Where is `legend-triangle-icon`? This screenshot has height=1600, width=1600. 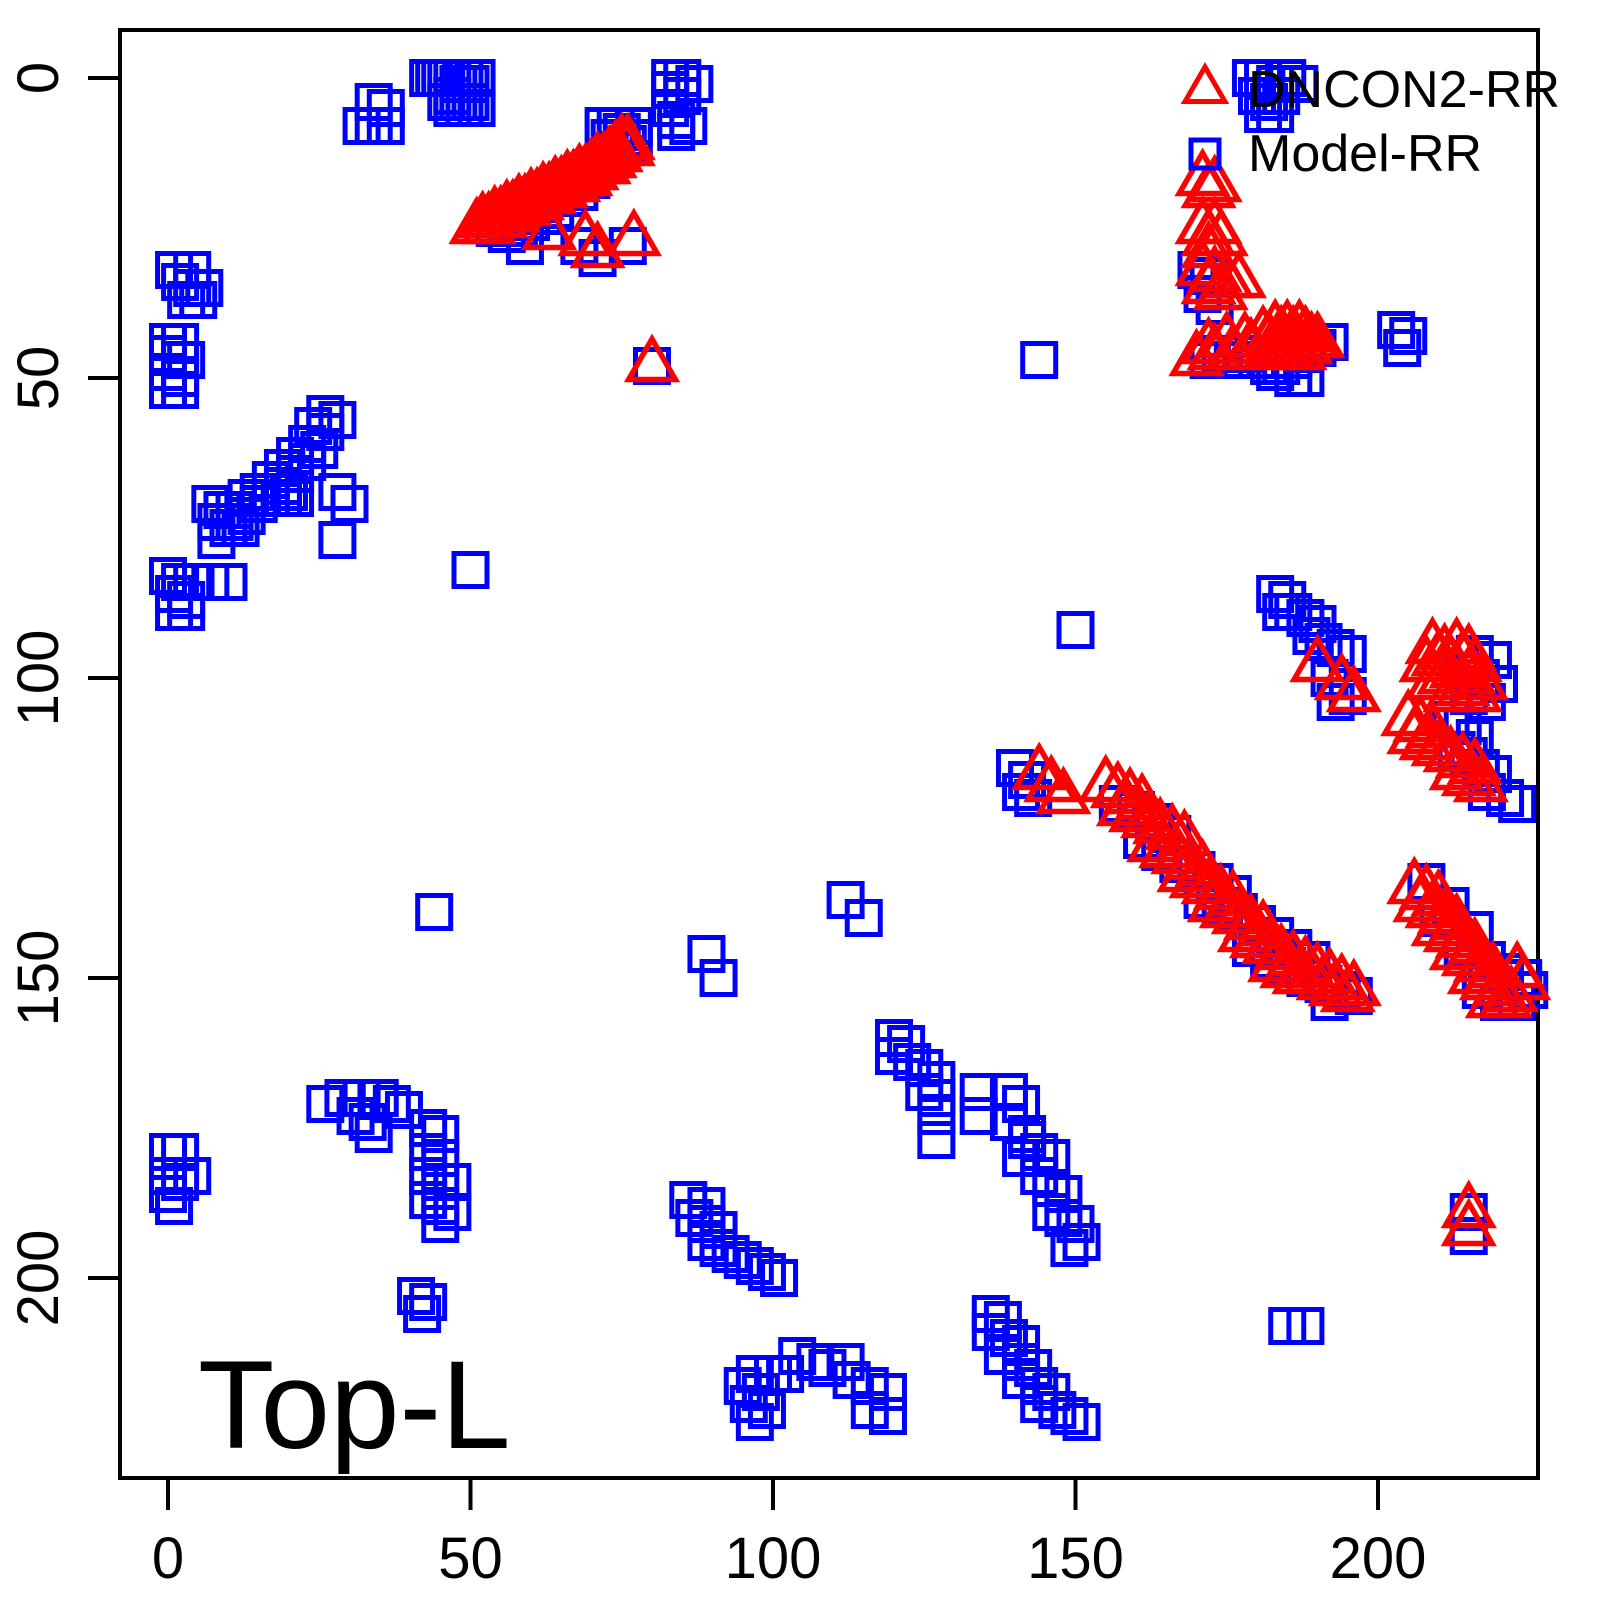
legend-triangle-icon is located at coordinates (1205, 82).